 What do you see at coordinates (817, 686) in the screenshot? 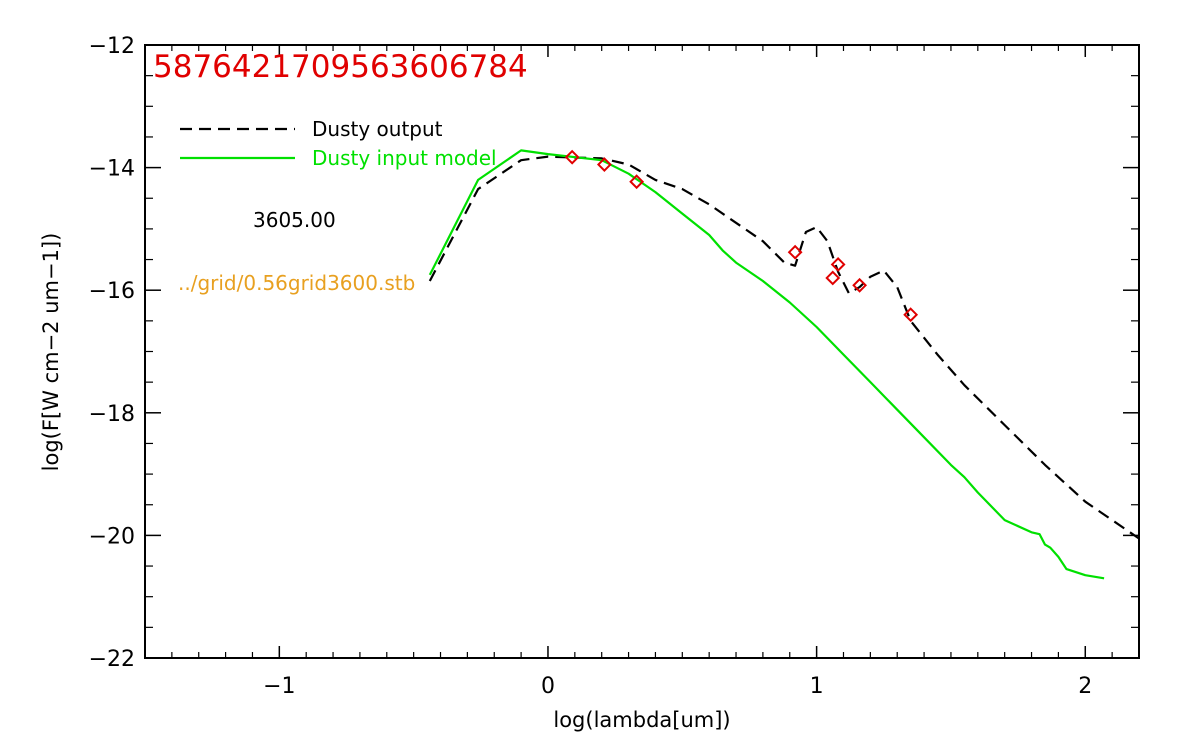
I see `x-tick-label: 1` at bounding box center [817, 686].